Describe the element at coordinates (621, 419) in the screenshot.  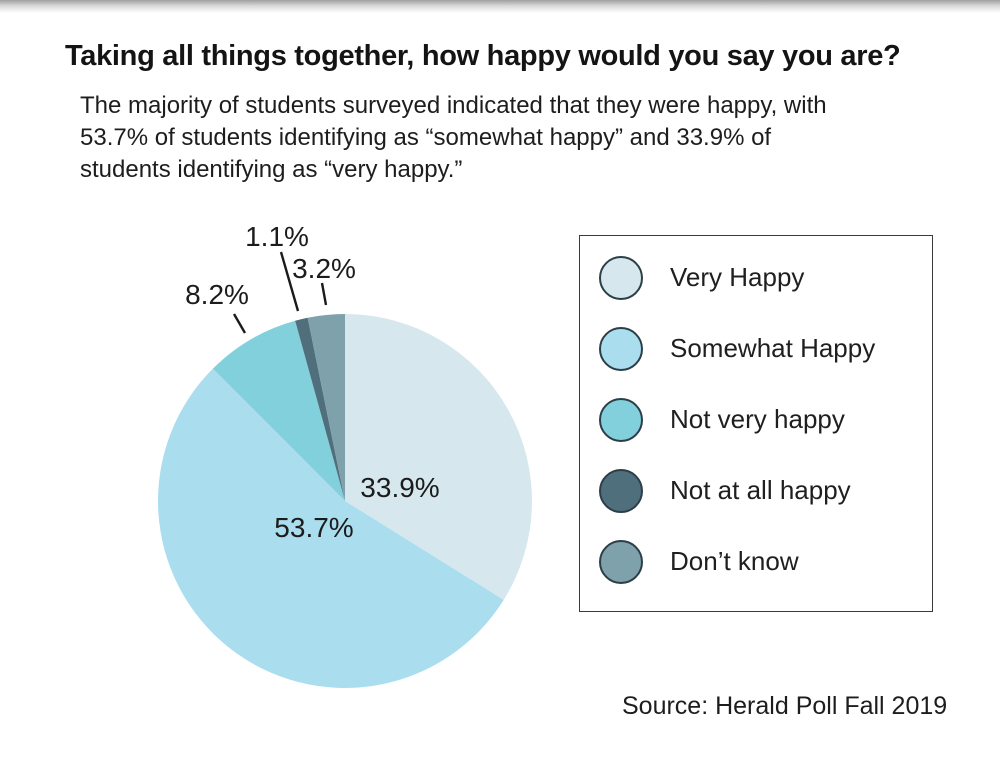
I see `legend-swatch-not-very-happy` at that location.